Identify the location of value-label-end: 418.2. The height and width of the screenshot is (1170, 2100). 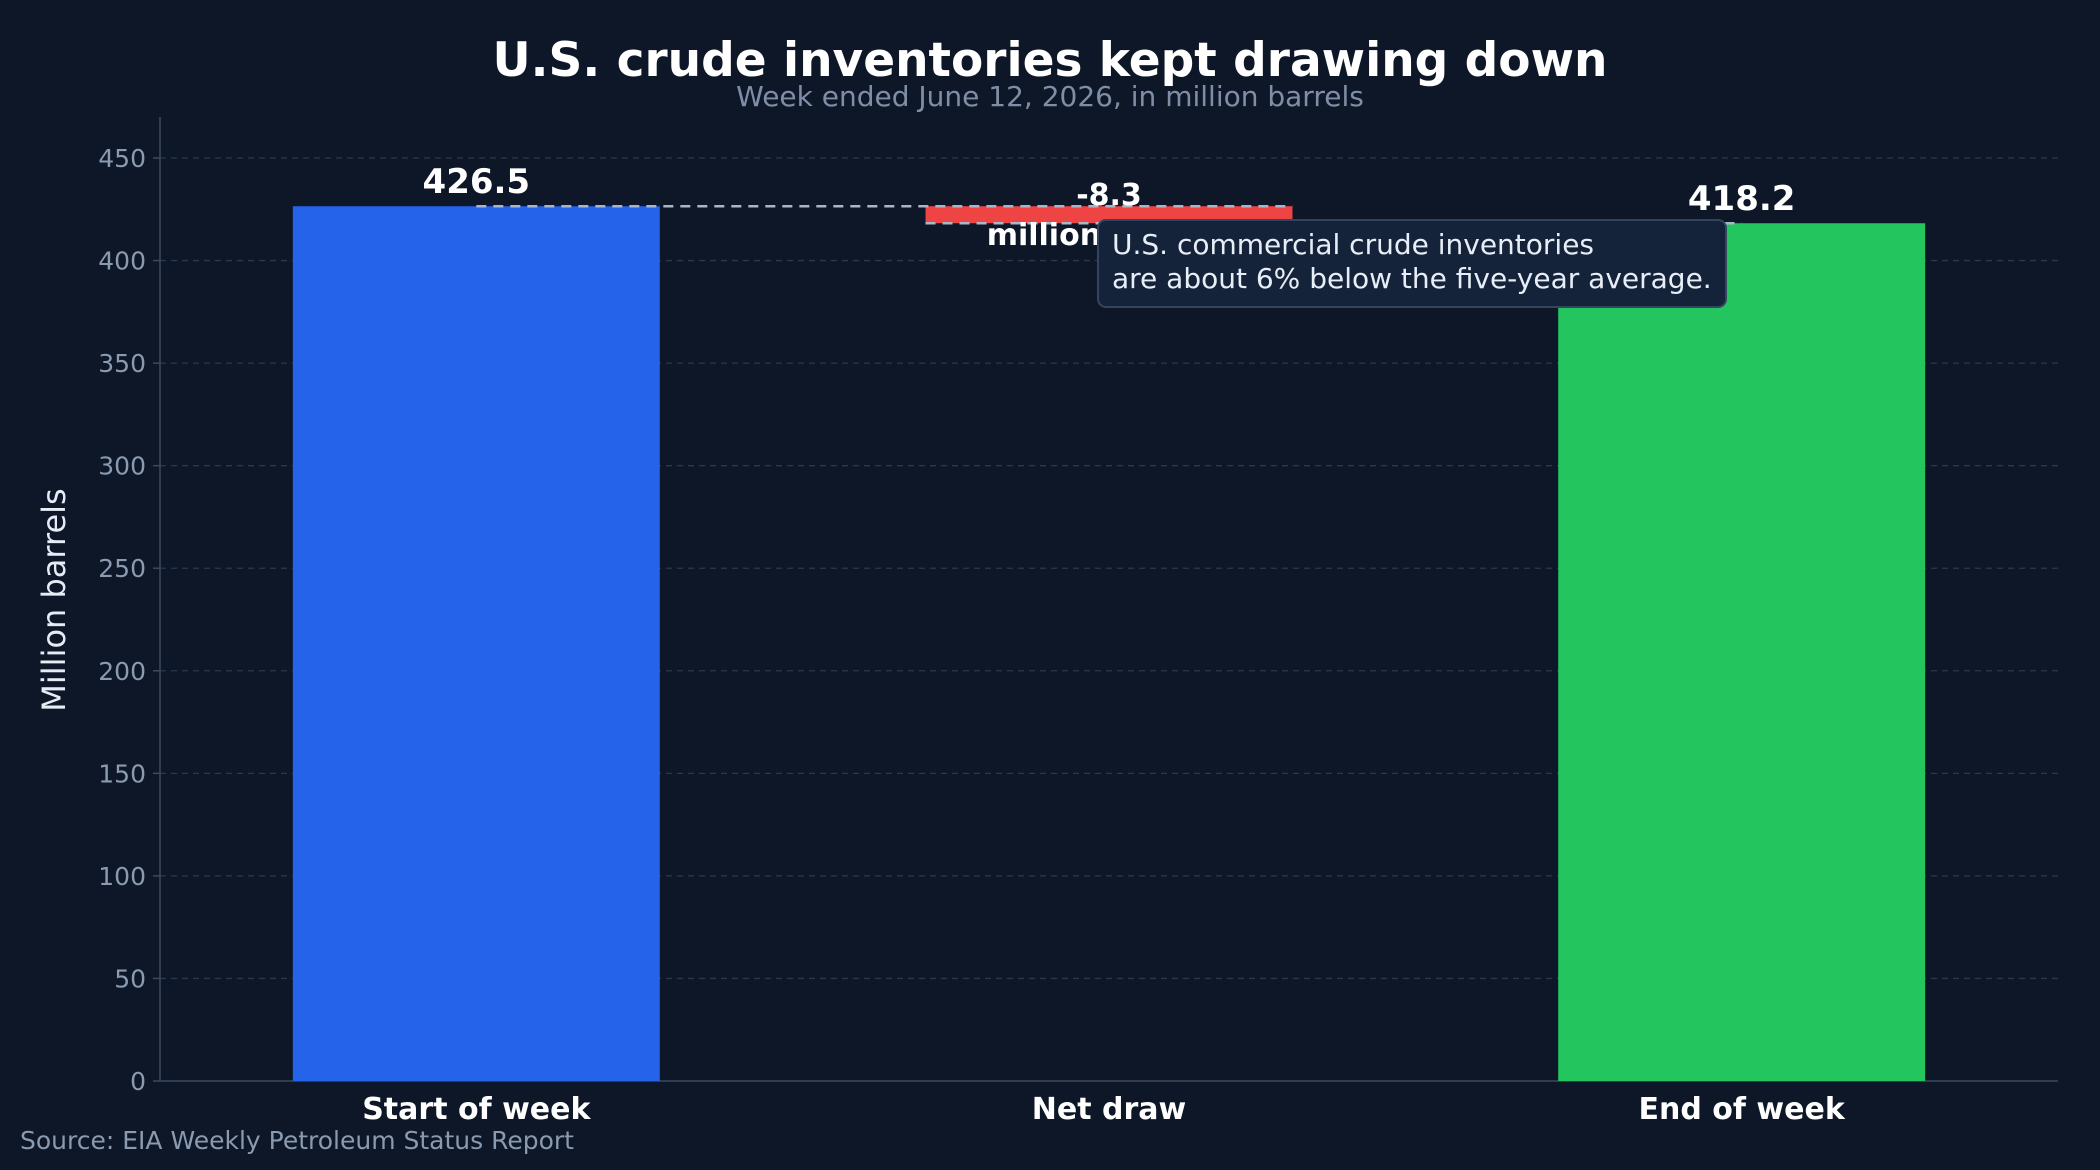
(1742, 199).